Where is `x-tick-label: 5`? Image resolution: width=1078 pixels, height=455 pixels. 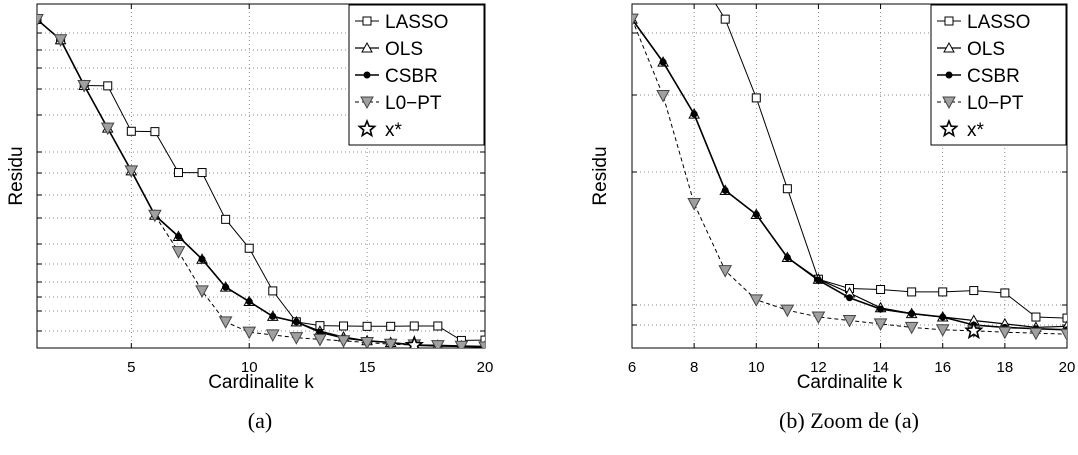 x-tick-label: 5 is located at coordinates (131, 367).